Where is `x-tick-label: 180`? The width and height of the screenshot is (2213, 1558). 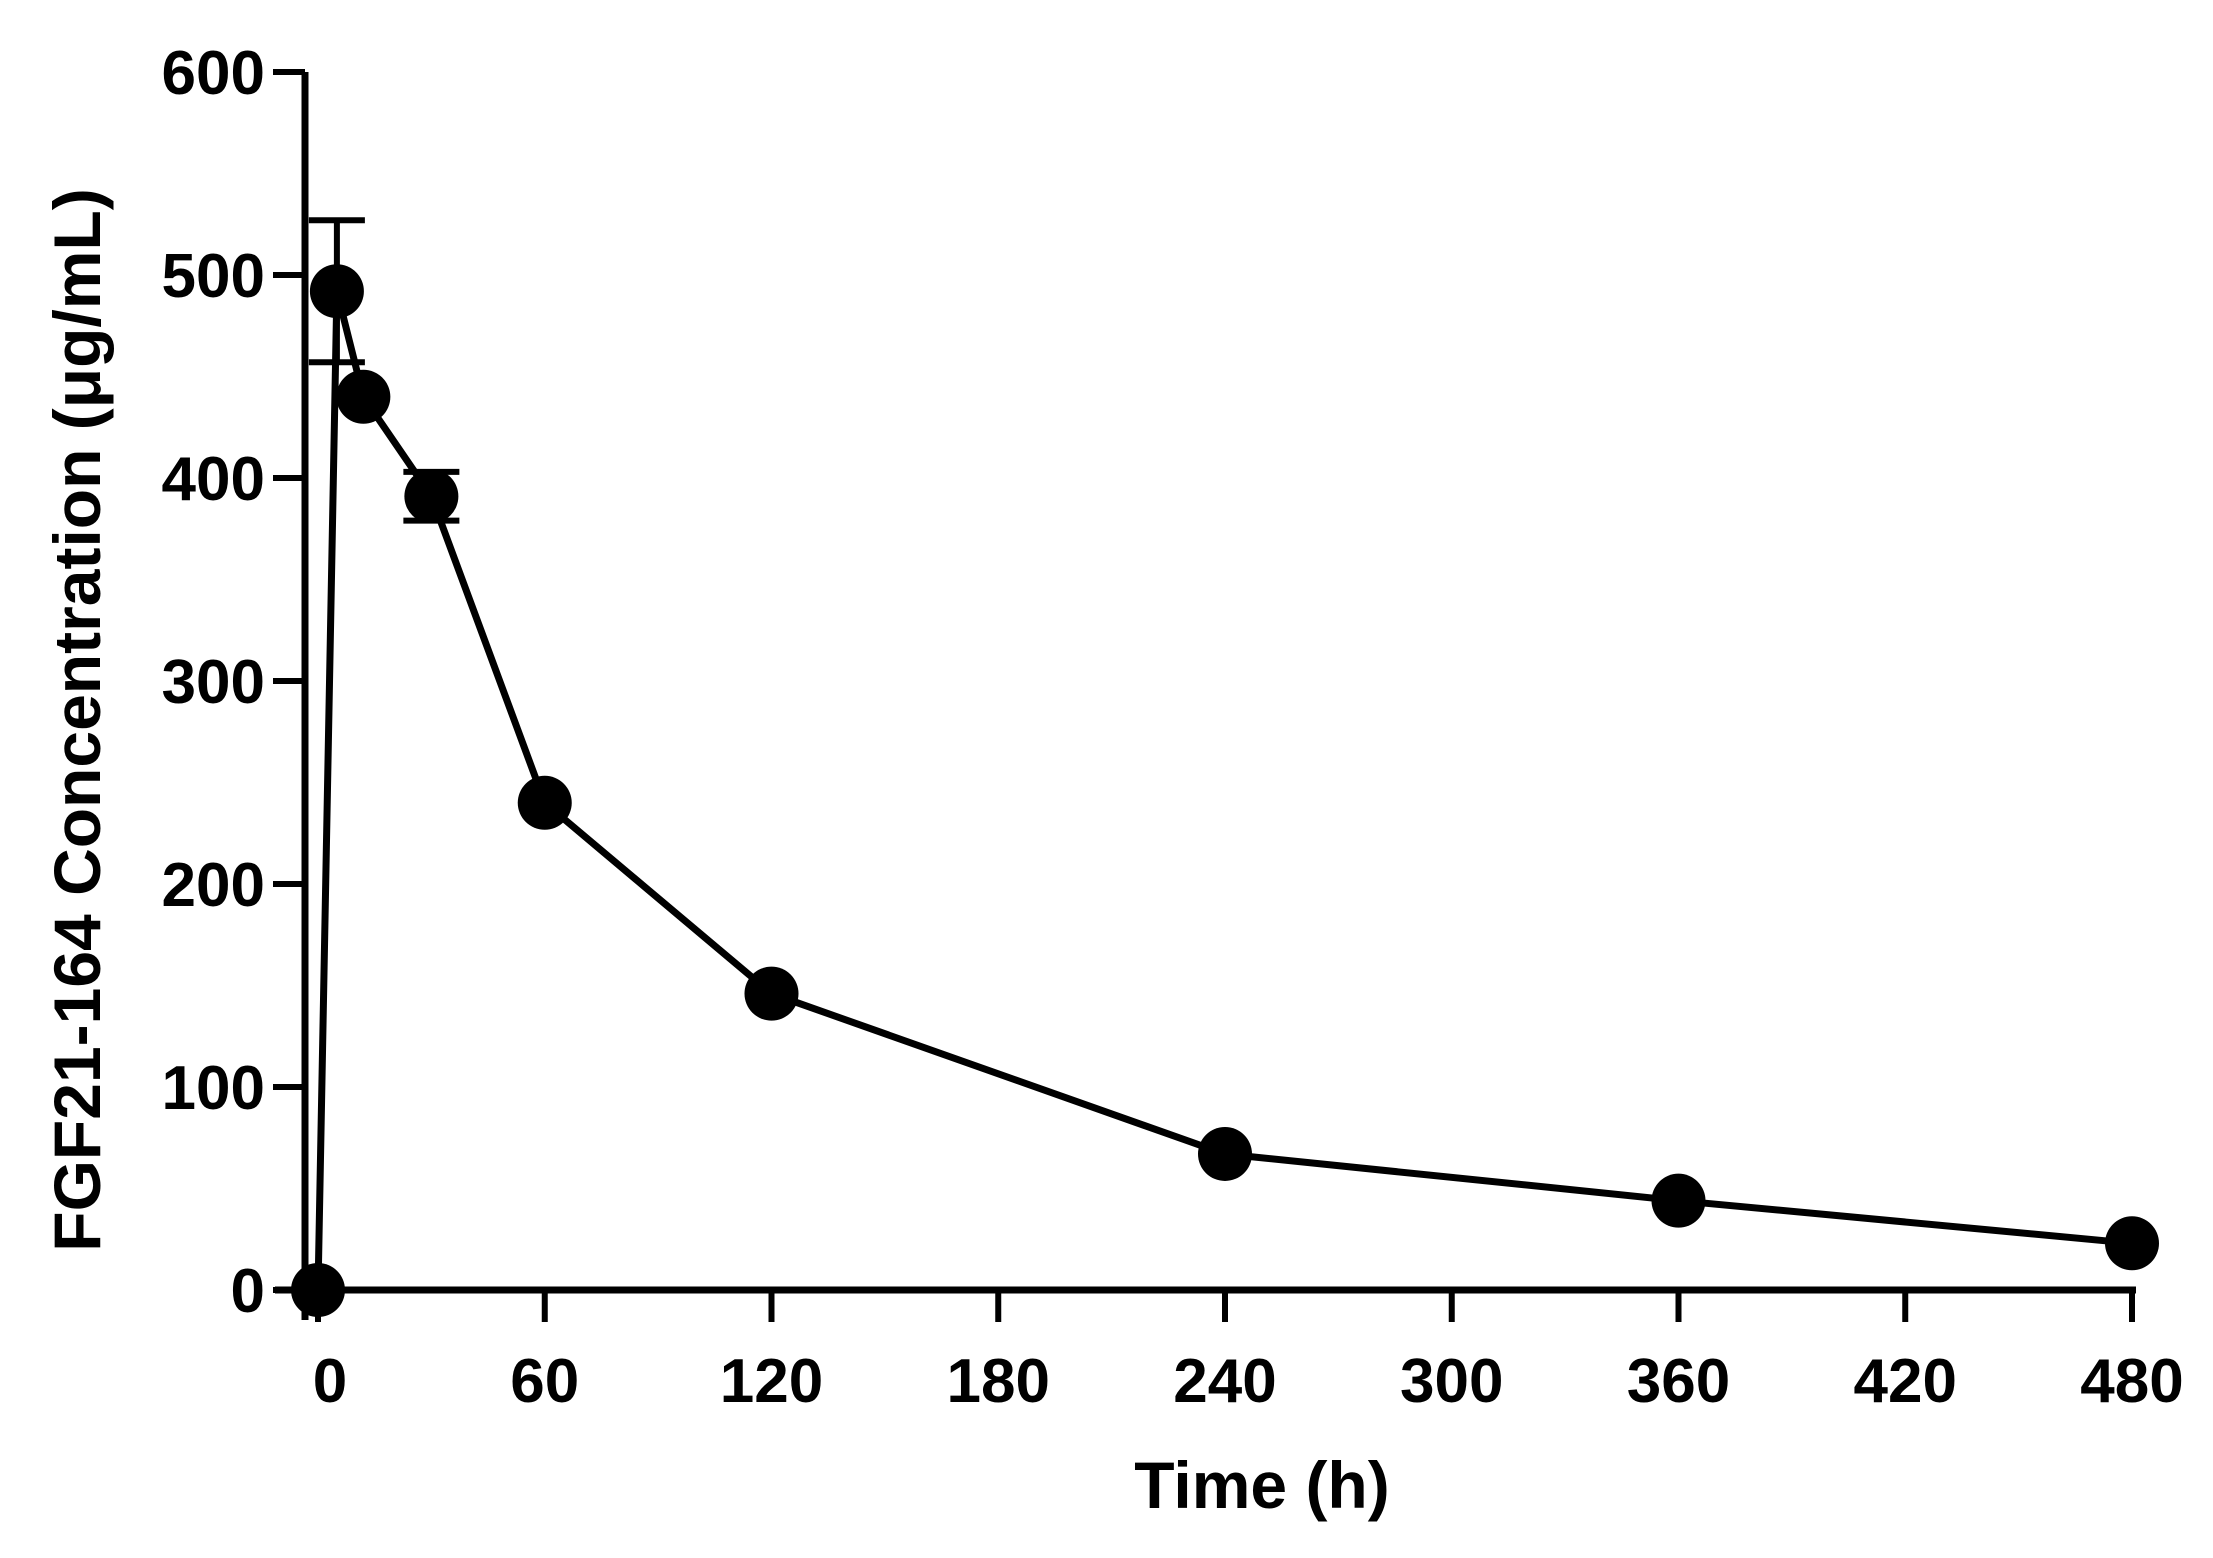
x-tick-label: 180 is located at coordinates (998, 1381).